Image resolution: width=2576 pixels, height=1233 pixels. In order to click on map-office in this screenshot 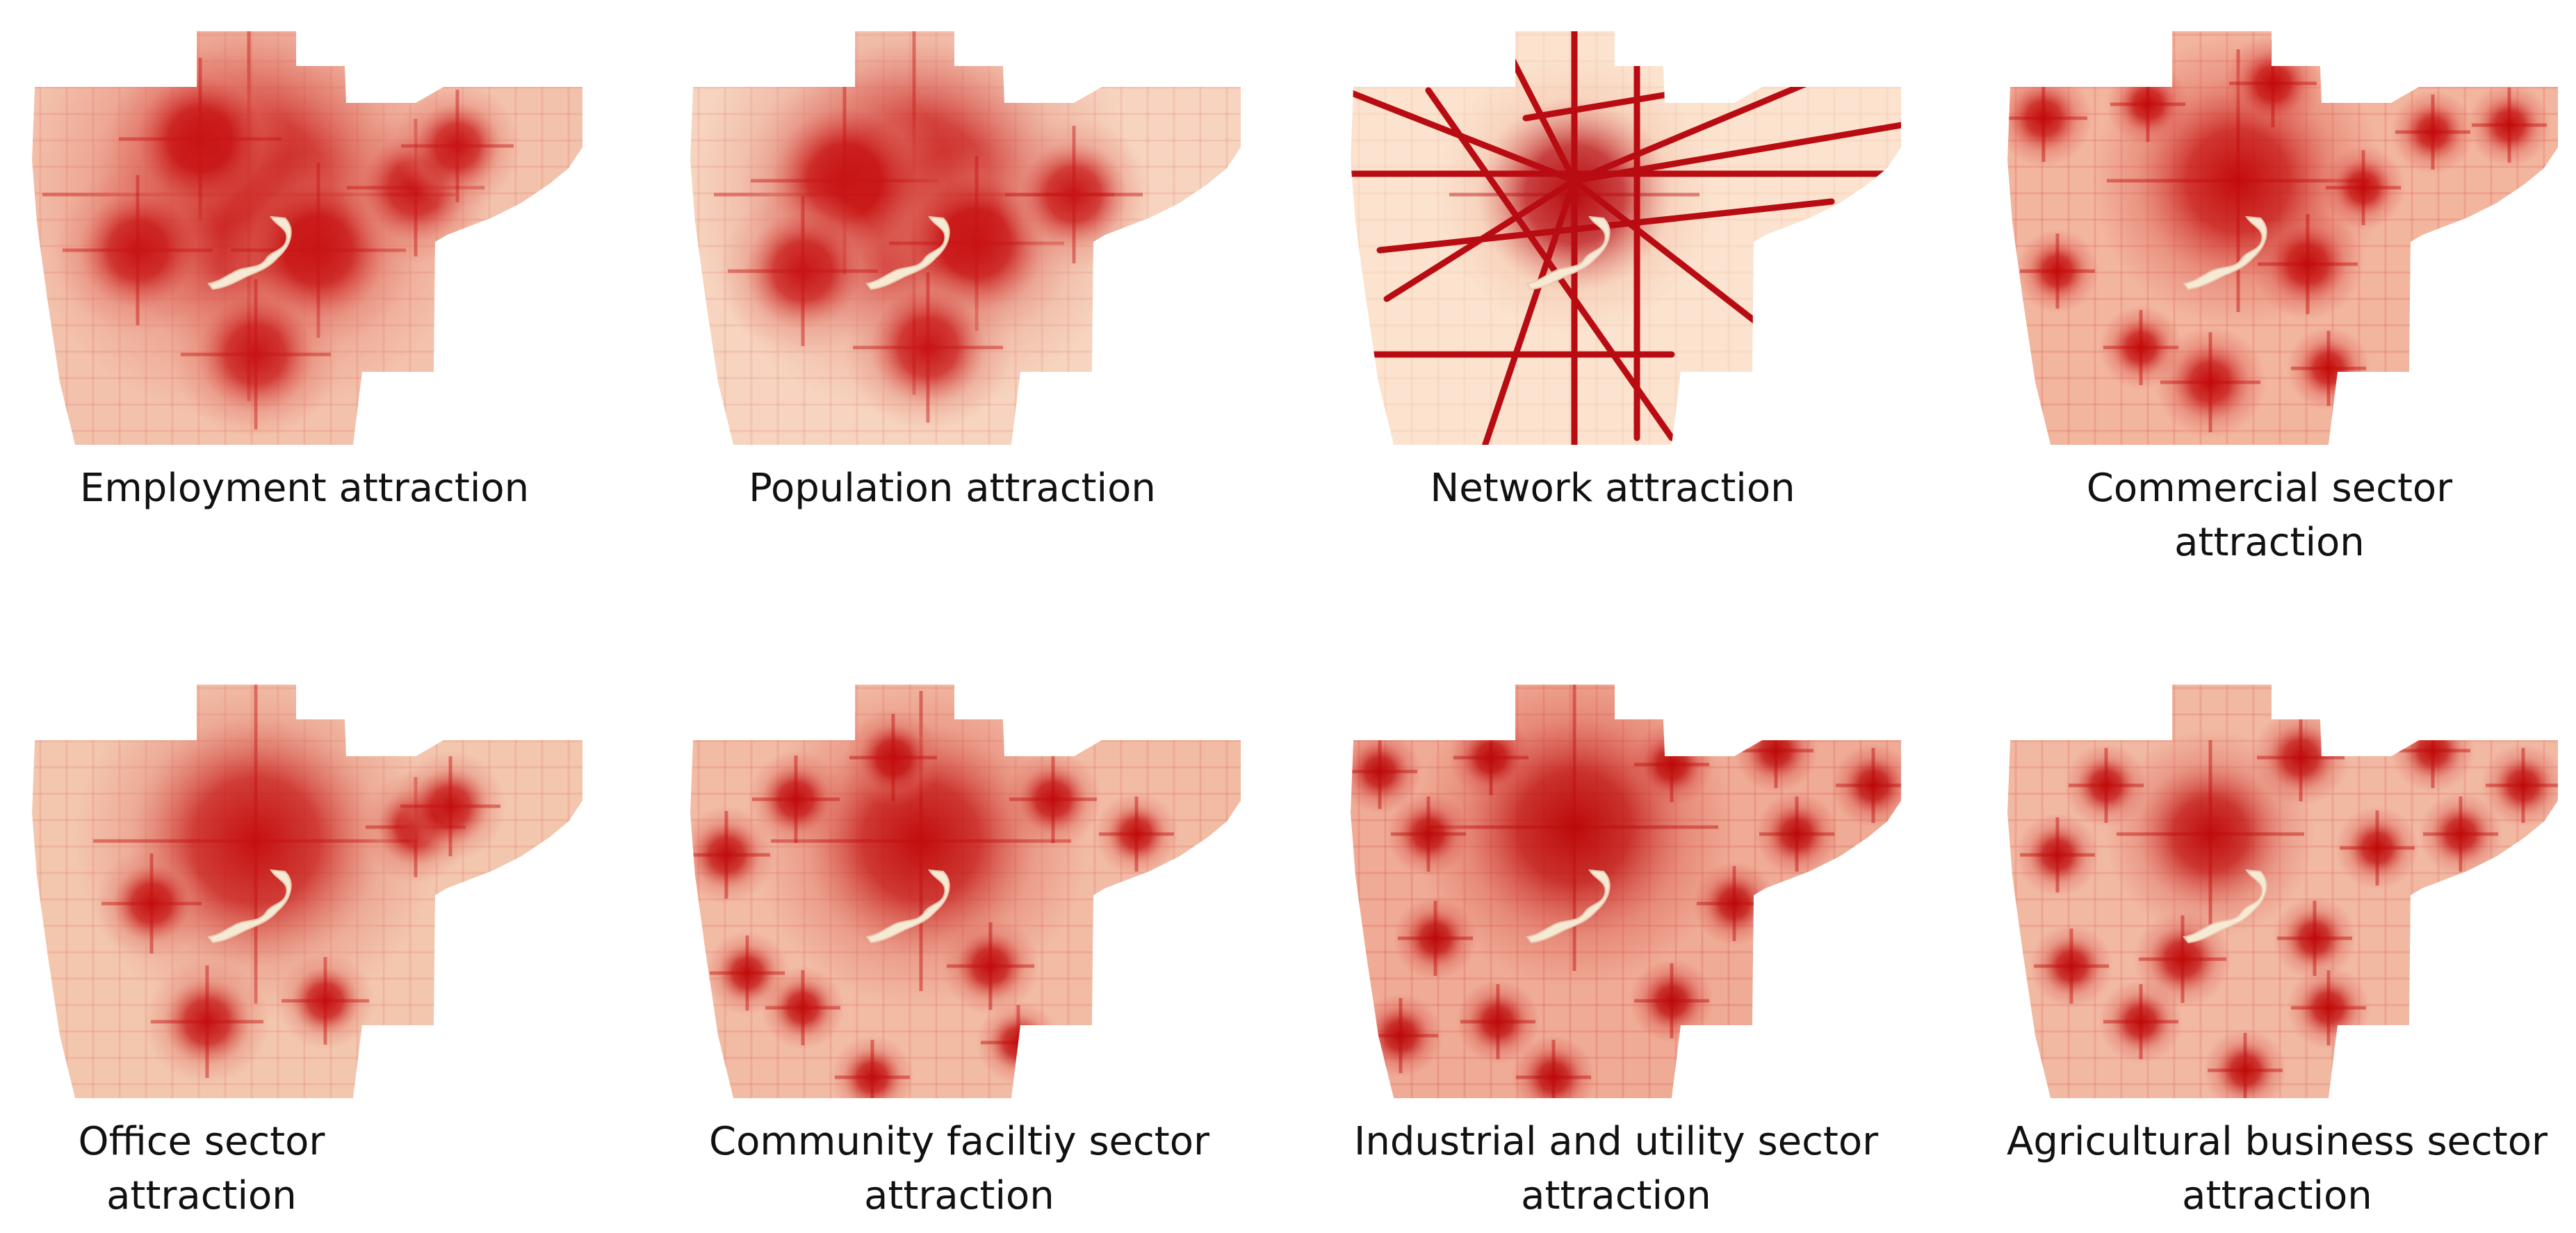, I will do `click(304, 889)`.